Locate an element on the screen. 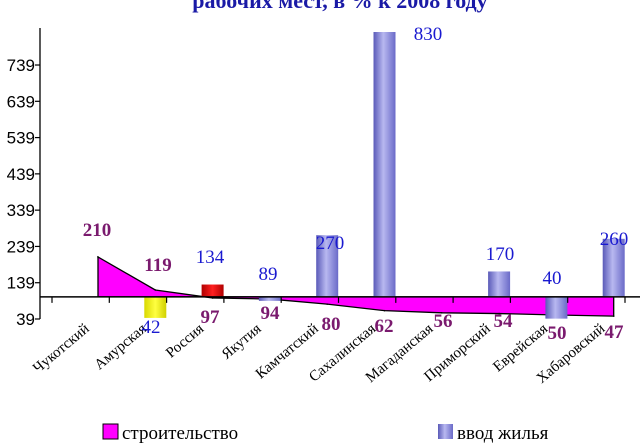  y-tick-label: 639 is located at coordinates (21, 101).